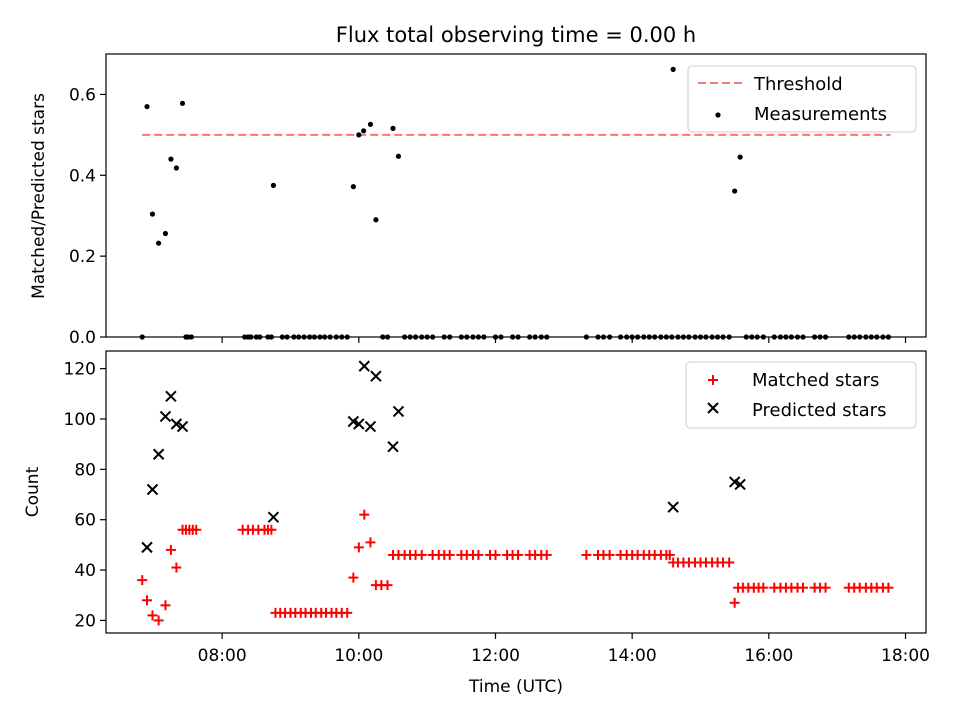  Describe the element at coordinates (39, 196) in the screenshot. I see `top-ylabel: Matched/Predicted stars` at that location.